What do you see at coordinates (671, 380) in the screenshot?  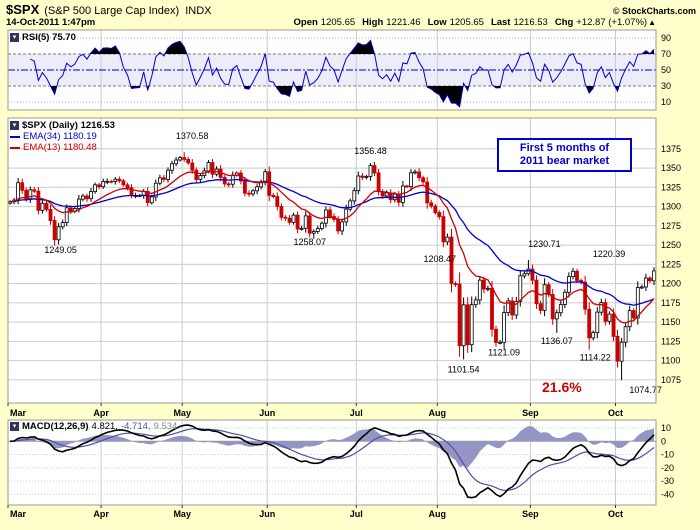 I see `price-axis-label: 1075` at bounding box center [671, 380].